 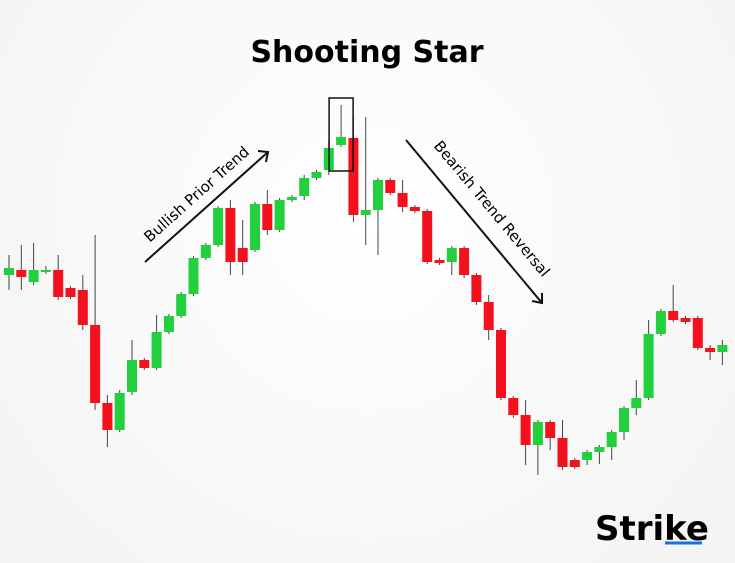 I want to click on bullish-arrow-head, so click(x=263, y=156).